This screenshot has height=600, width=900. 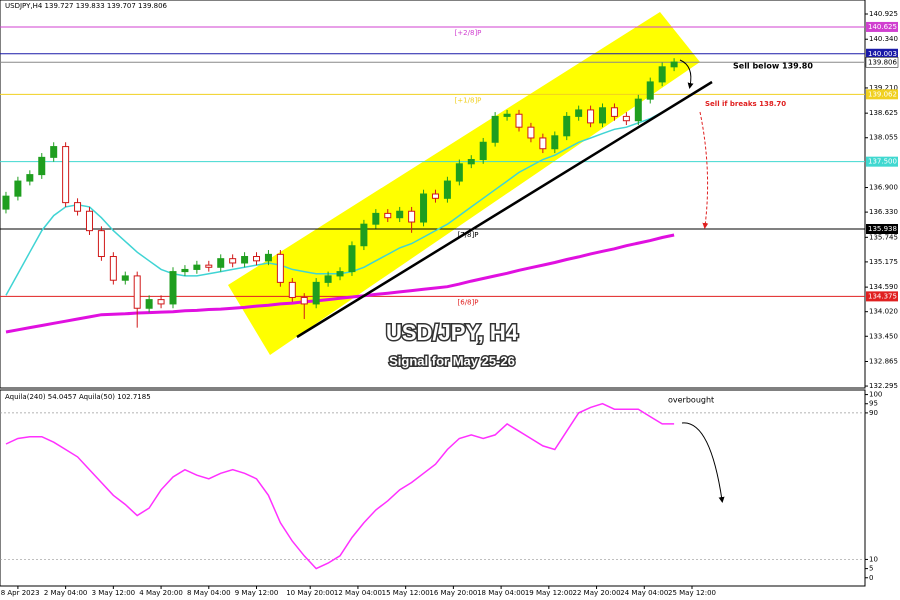 I want to click on y-tick-label: 132.295, so click(x=883, y=386).